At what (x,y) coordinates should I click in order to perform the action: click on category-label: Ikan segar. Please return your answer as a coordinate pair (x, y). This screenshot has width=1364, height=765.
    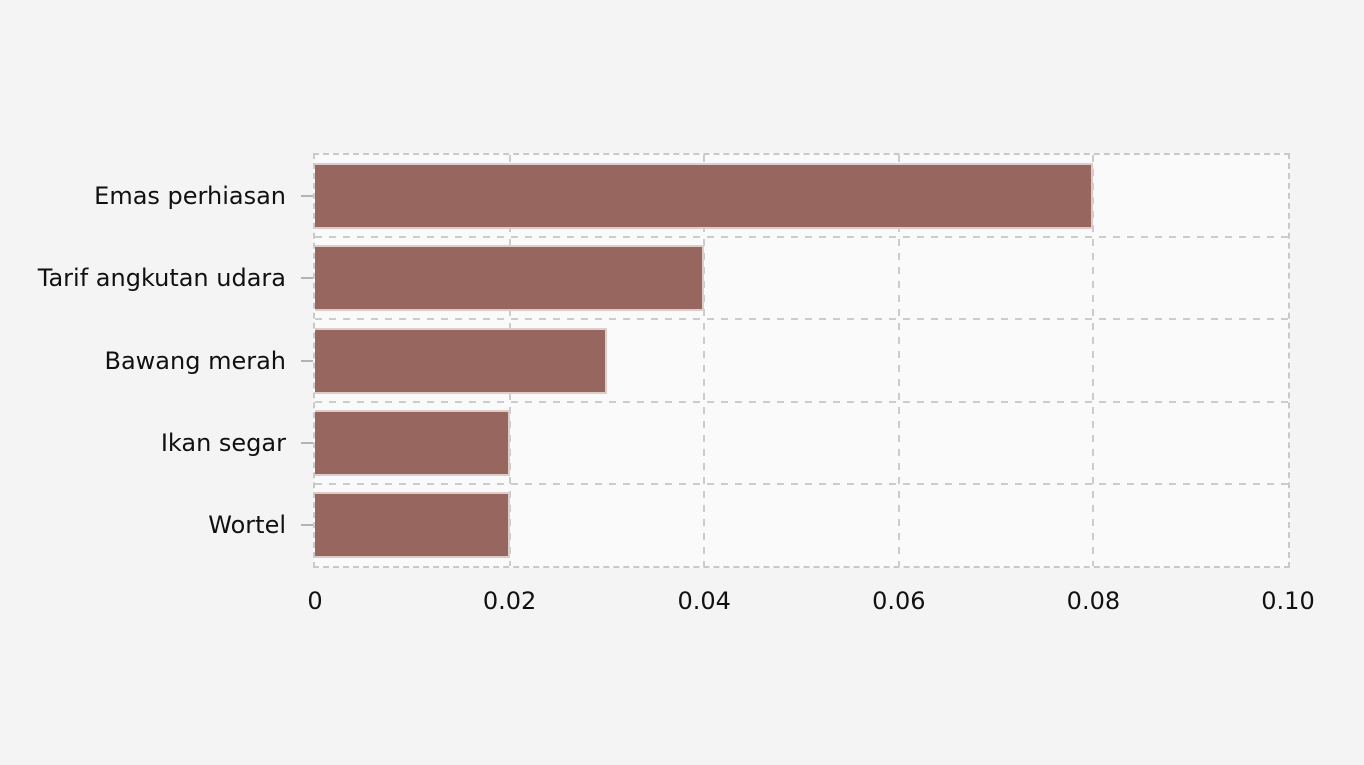
    Looking at the image, I should click on (223, 442).